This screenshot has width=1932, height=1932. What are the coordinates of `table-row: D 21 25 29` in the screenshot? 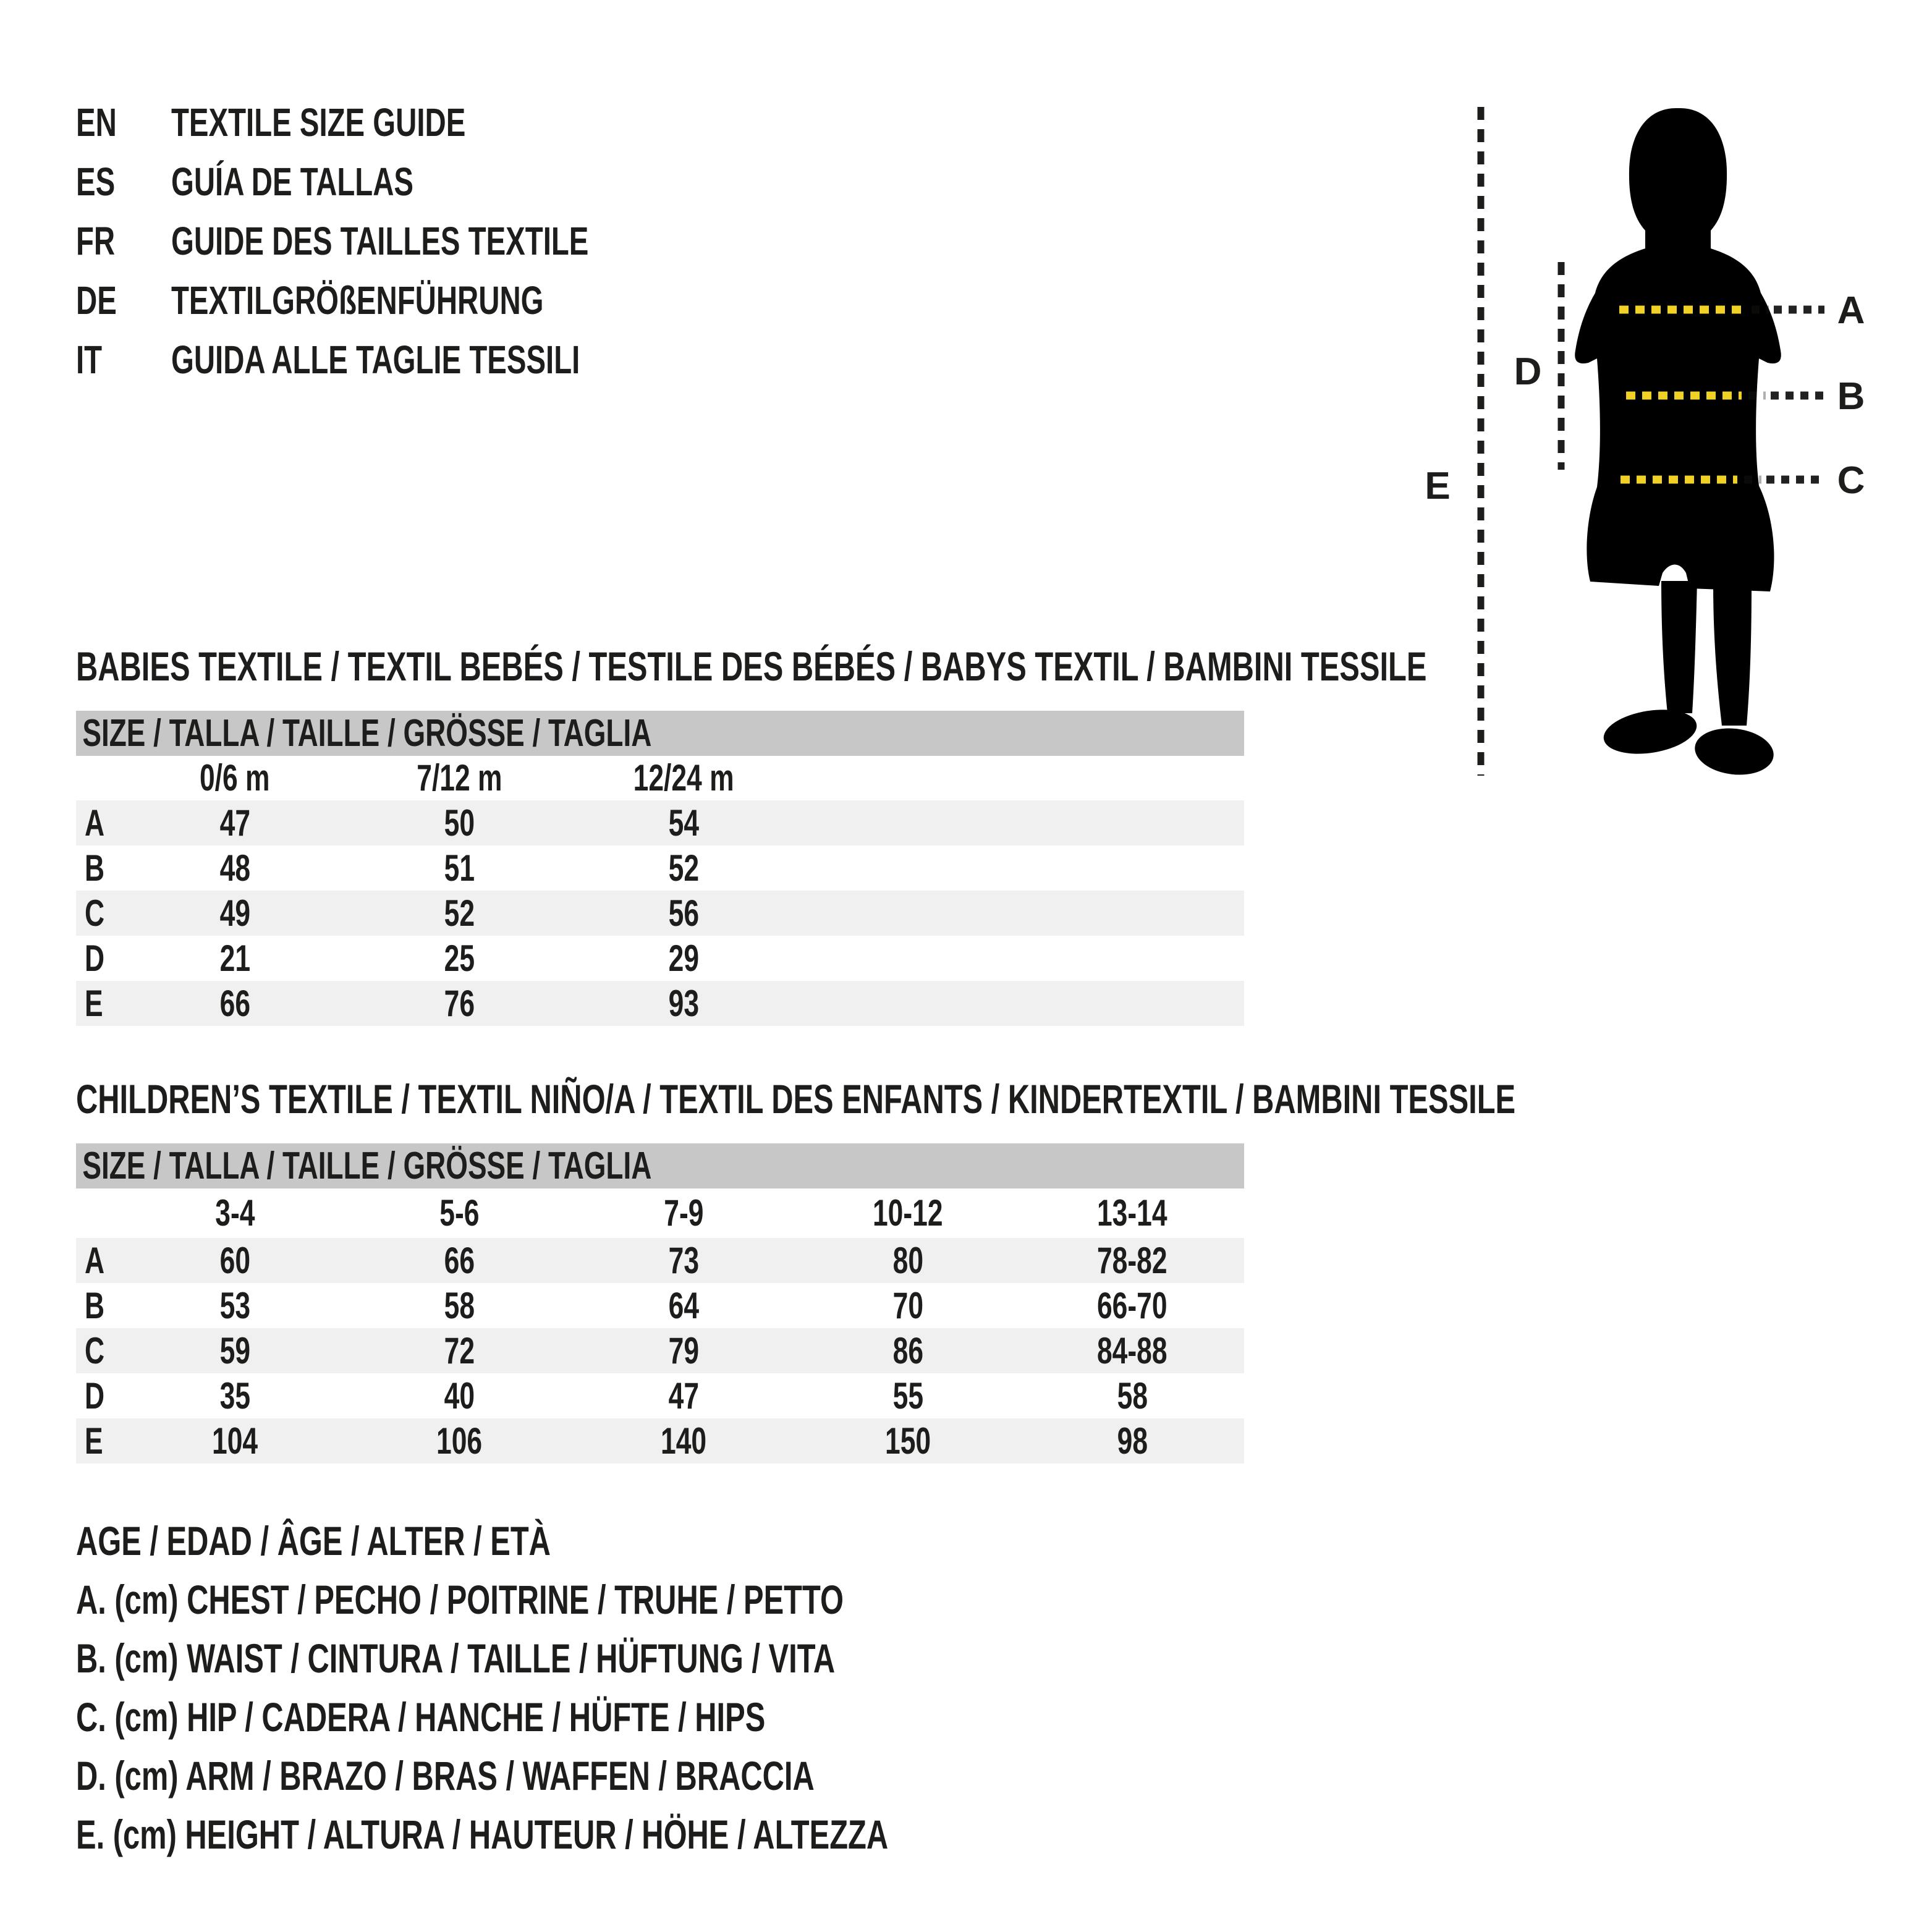 It's located at (660, 958).